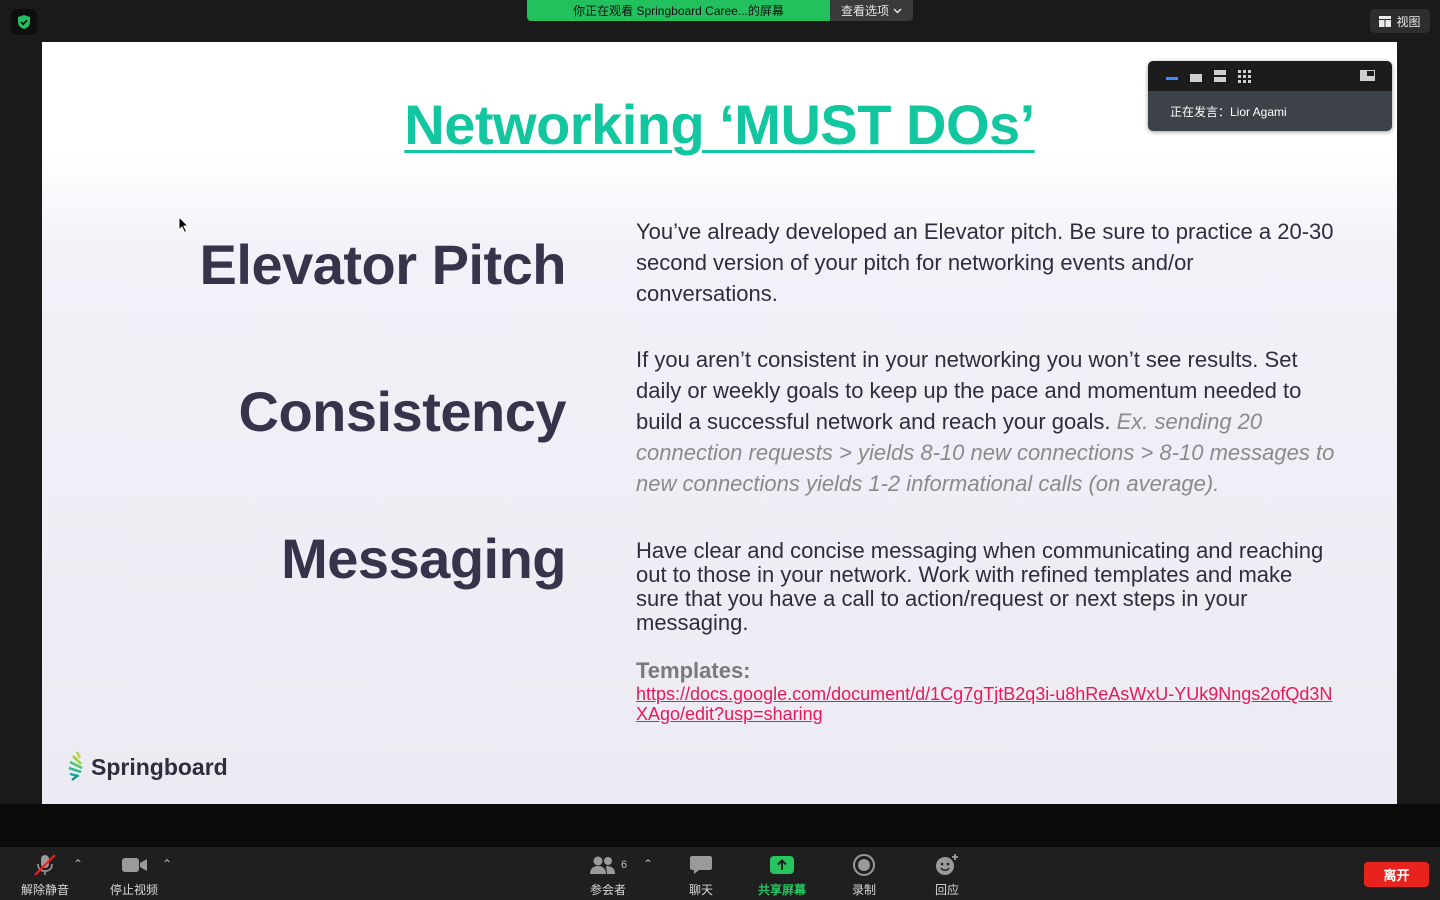  Describe the element at coordinates (184, 225) in the screenshot. I see `cursor-icon` at that location.